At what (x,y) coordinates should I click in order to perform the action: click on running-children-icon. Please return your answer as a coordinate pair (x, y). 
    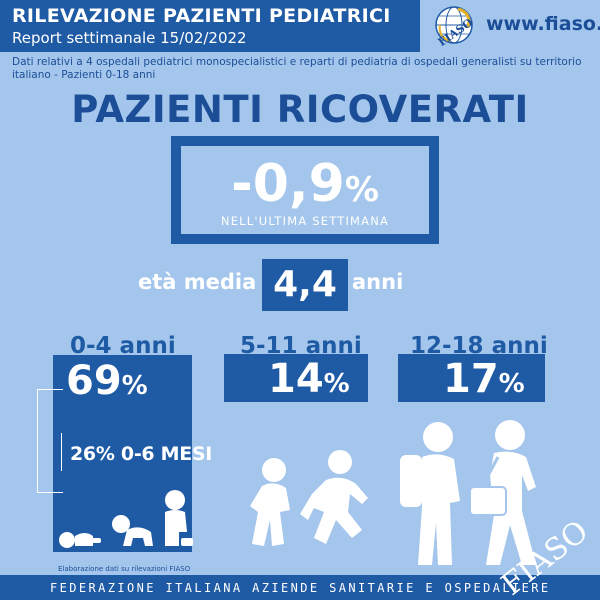
    Looking at the image, I should click on (309, 498).